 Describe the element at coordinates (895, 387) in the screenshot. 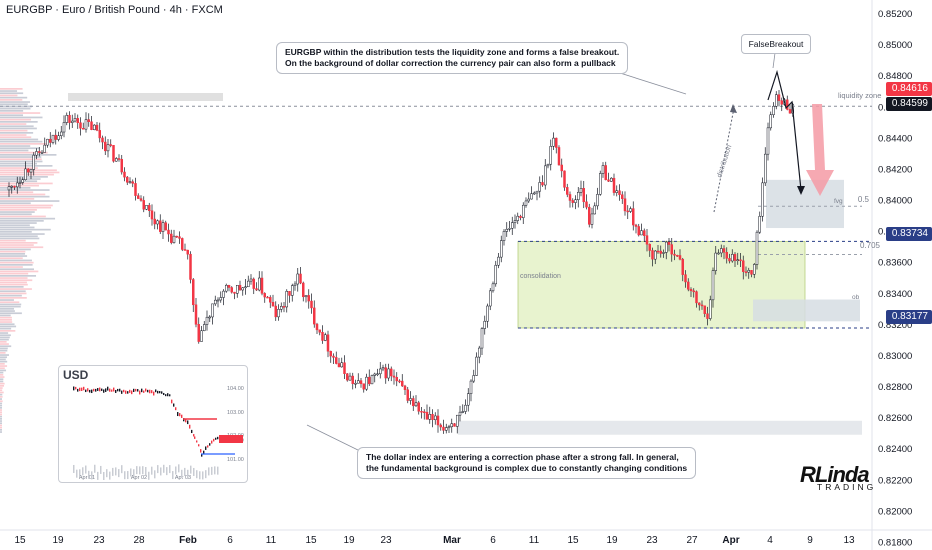

I see `y-tick-label: 0.82800` at that location.